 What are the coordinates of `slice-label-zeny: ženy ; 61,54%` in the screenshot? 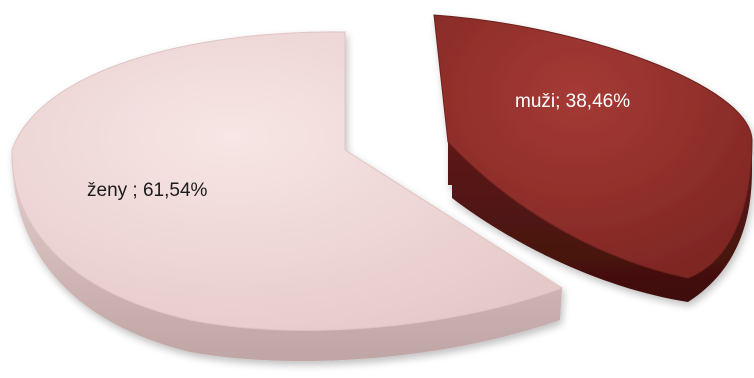 It's located at (147, 190).